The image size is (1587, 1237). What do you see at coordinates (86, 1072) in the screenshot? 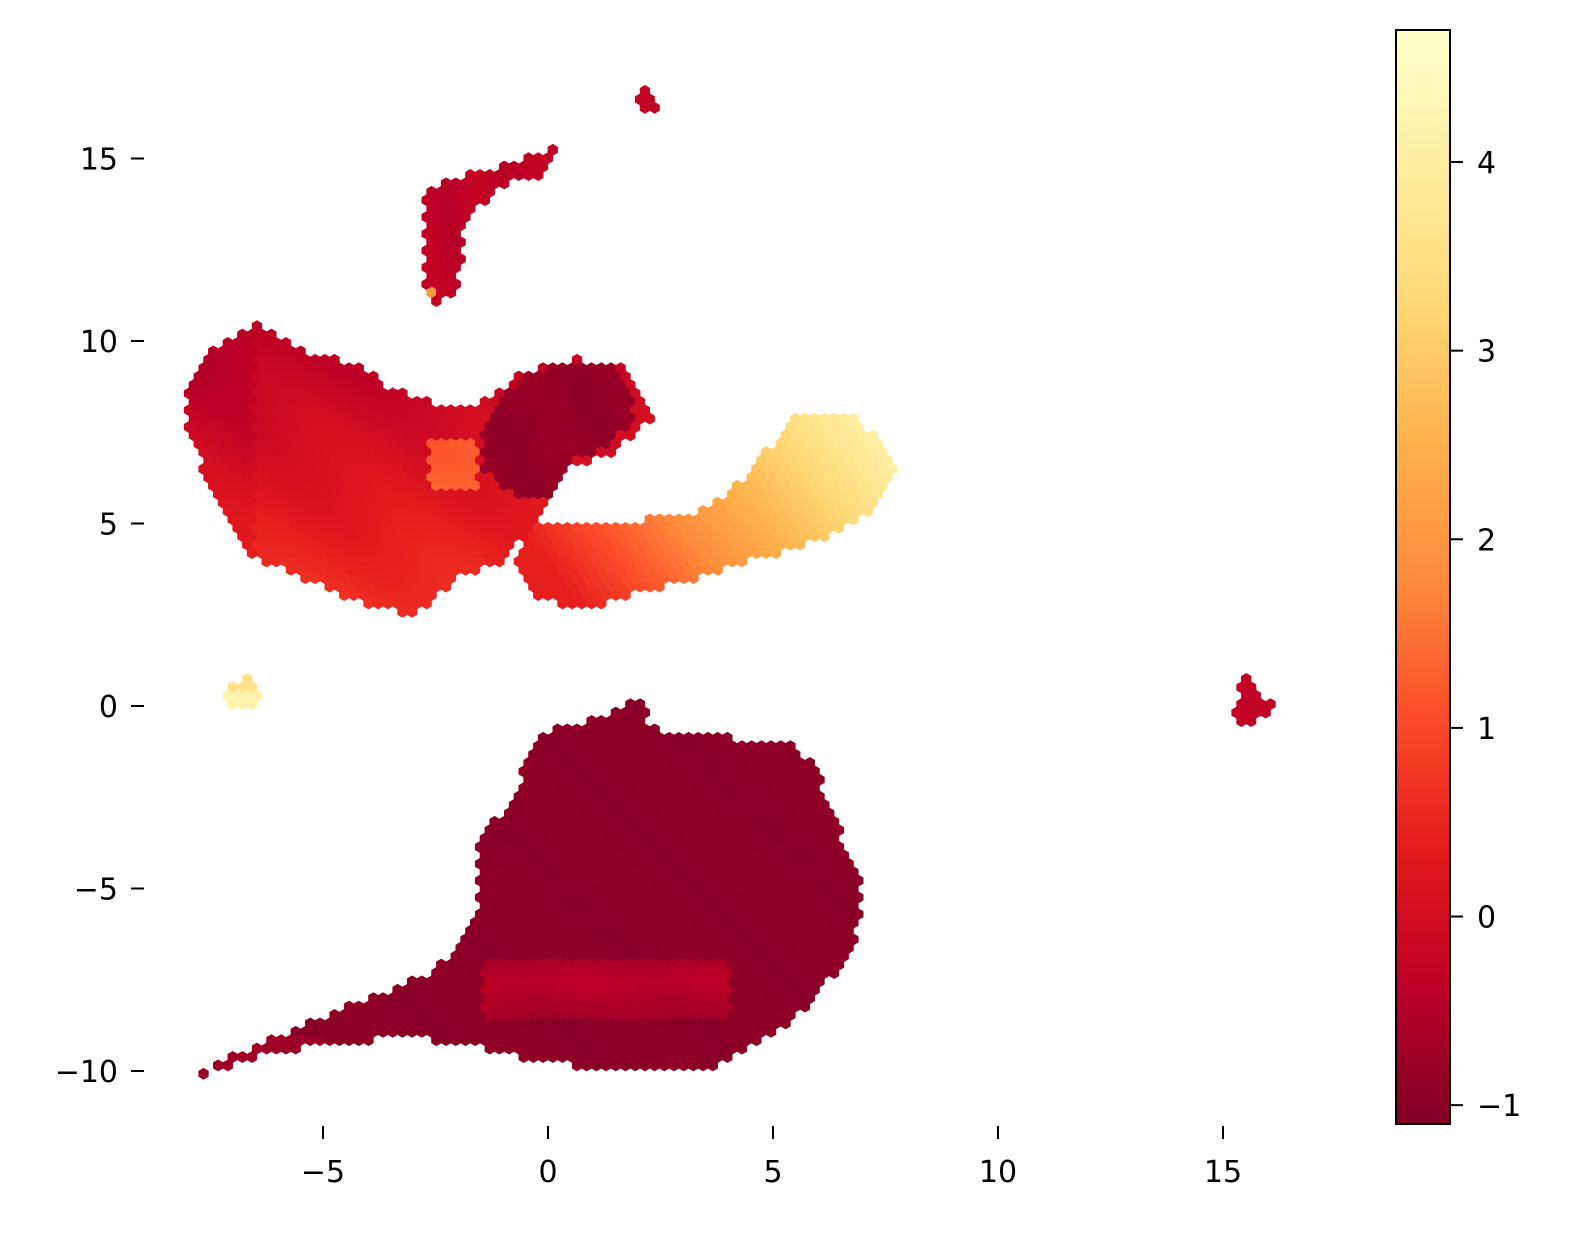
I see `y-tick-label: −10` at bounding box center [86, 1072].